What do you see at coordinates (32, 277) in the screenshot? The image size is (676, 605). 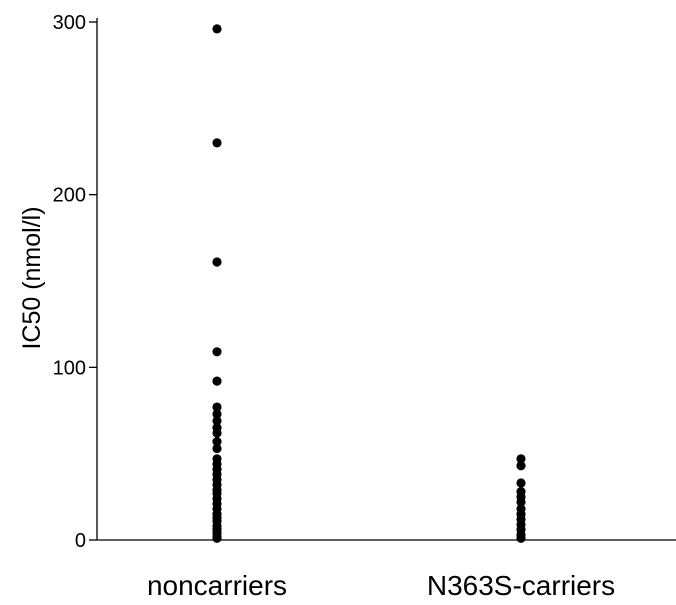 I see `y-axis-title: IC50 (nmol/l)` at bounding box center [32, 277].